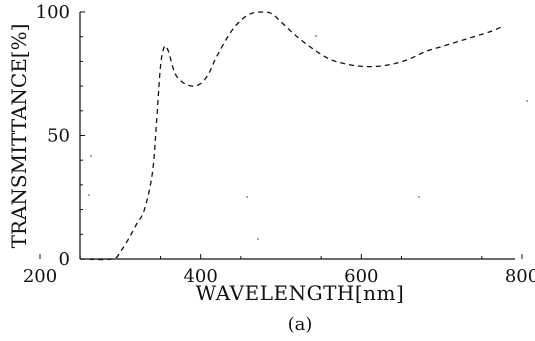 Image resolution: width=535 pixels, height=341 pixels. Describe the element at coordinates (300, 324) in the screenshot. I see `caption: (a)` at that location.